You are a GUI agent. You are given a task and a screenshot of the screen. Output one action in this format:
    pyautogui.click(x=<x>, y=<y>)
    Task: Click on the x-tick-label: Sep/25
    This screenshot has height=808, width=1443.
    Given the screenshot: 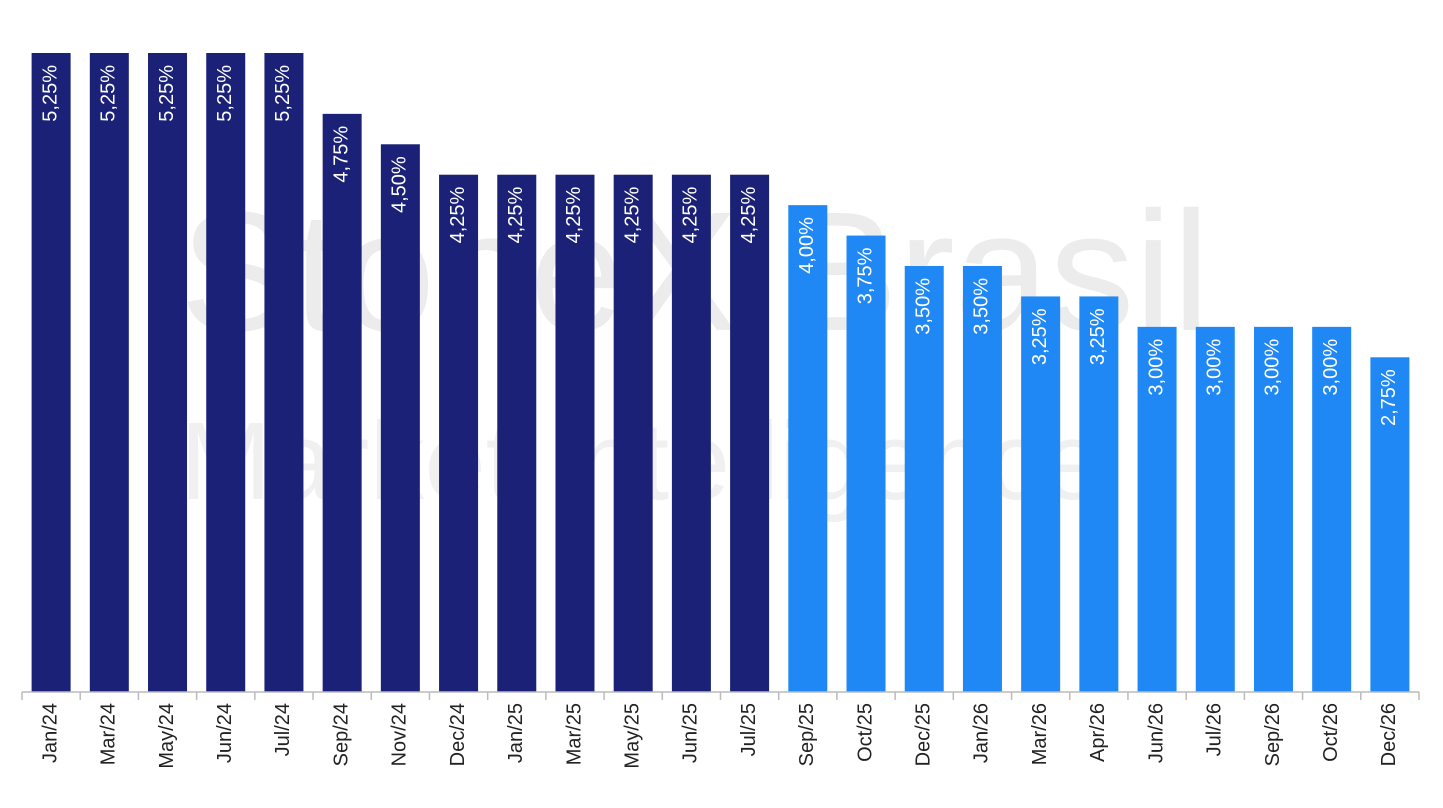 What is the action you would take?
    pyautogui.click(x=807, y=734)
    